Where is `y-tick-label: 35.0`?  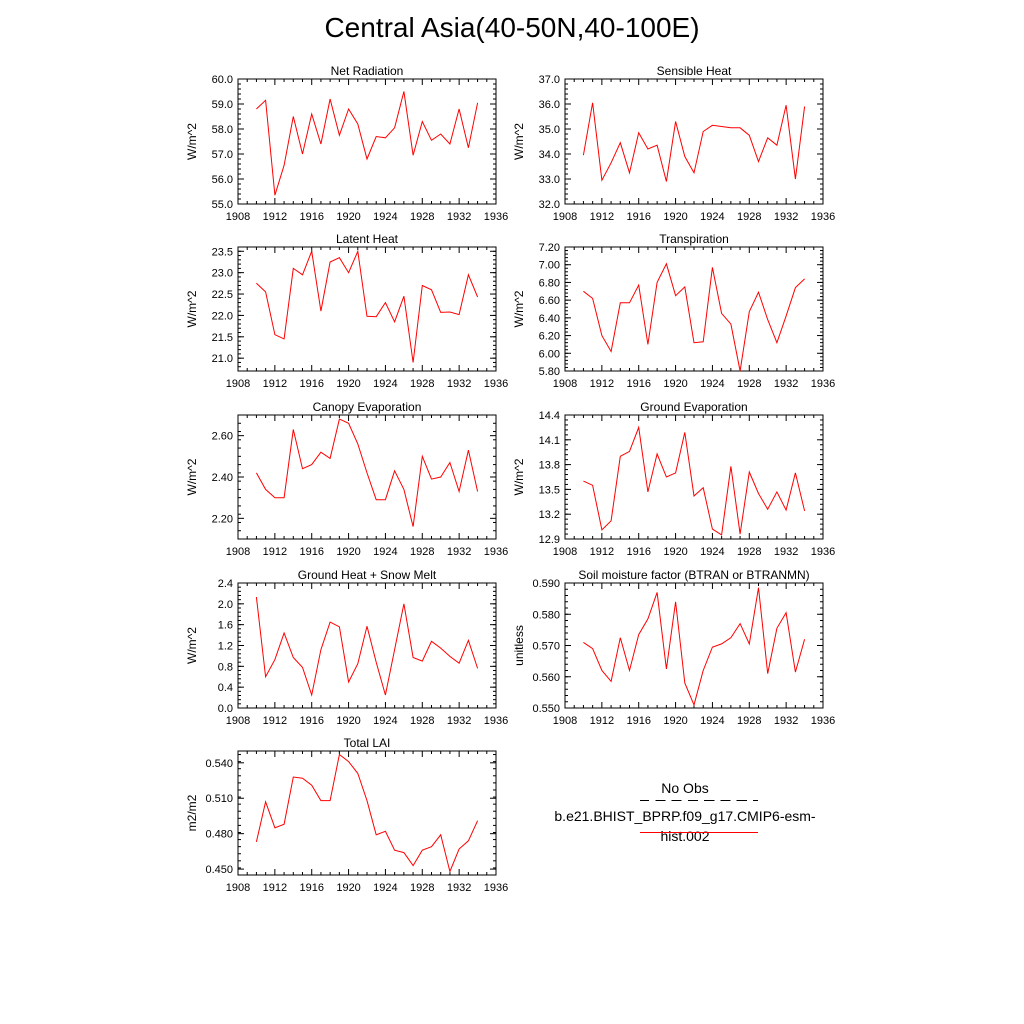
y-tick-label: 35.0 is located at coordinates (549, 130).